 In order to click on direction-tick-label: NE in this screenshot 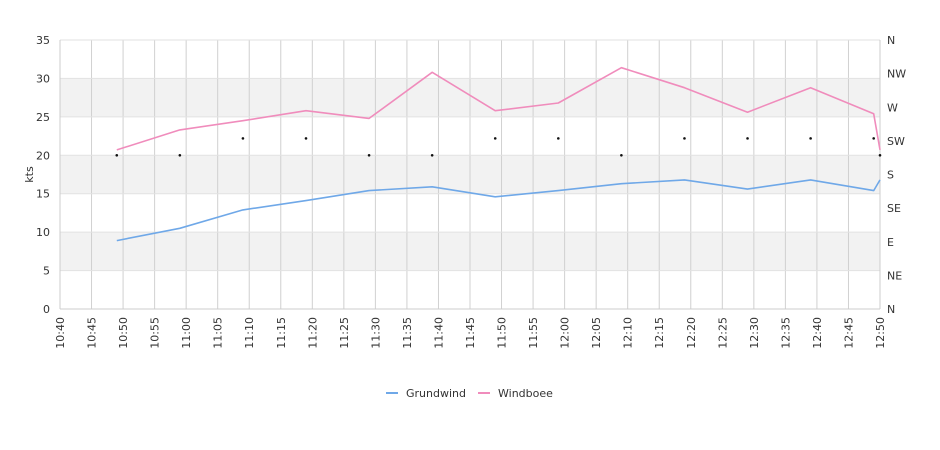, I will do `click(894, 275)`.